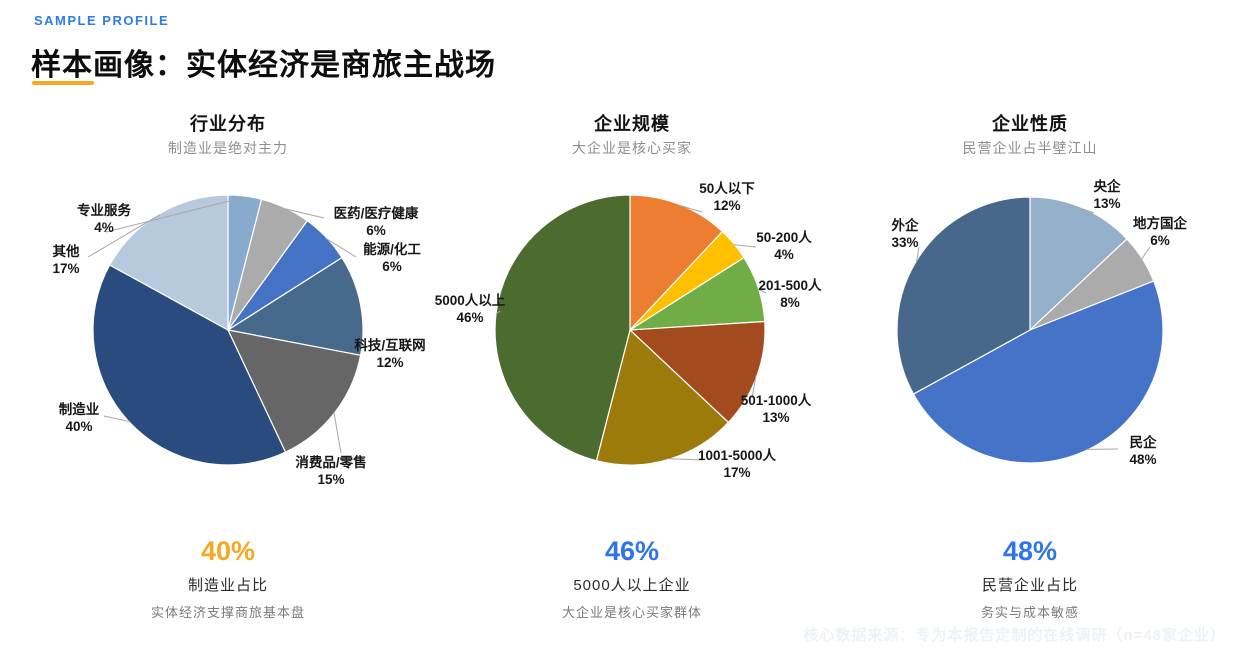 The height and width of the screenshot is (650, 1238). I want to click on pie-slice-label: 501-1000人, so click(776, 400).